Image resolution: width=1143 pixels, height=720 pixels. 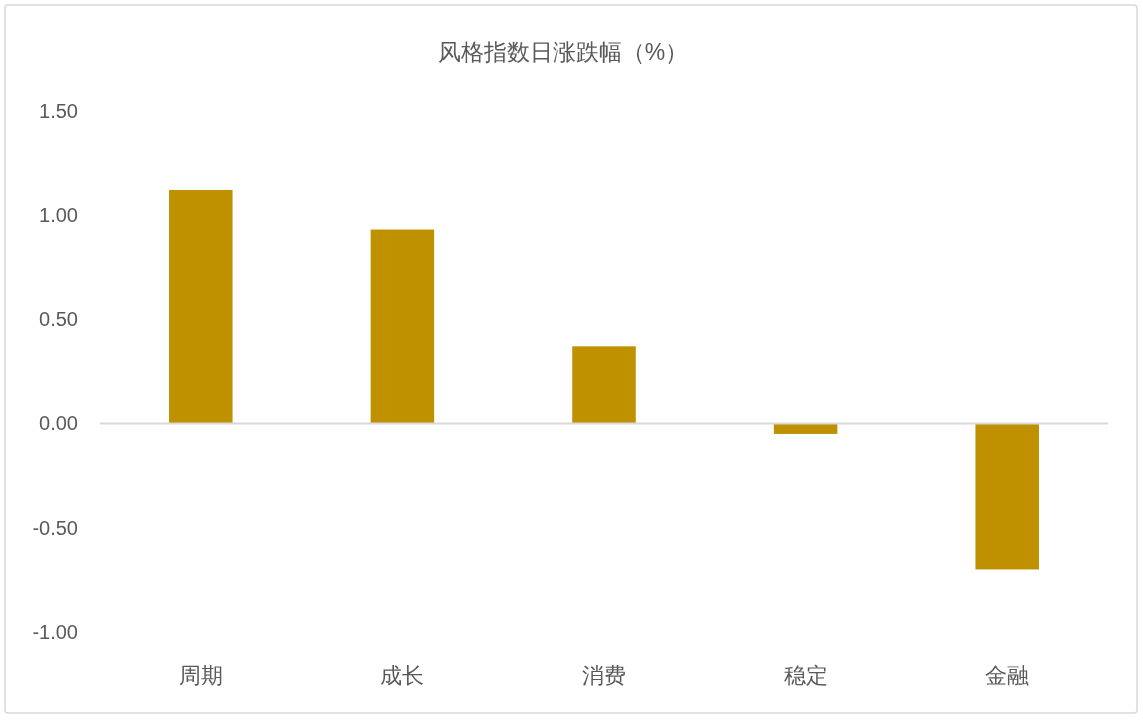 What do you see at coordinates (604, 675) in the screenshot?
I see `x-tick-label: 消费` at bounding box center [604, 675].